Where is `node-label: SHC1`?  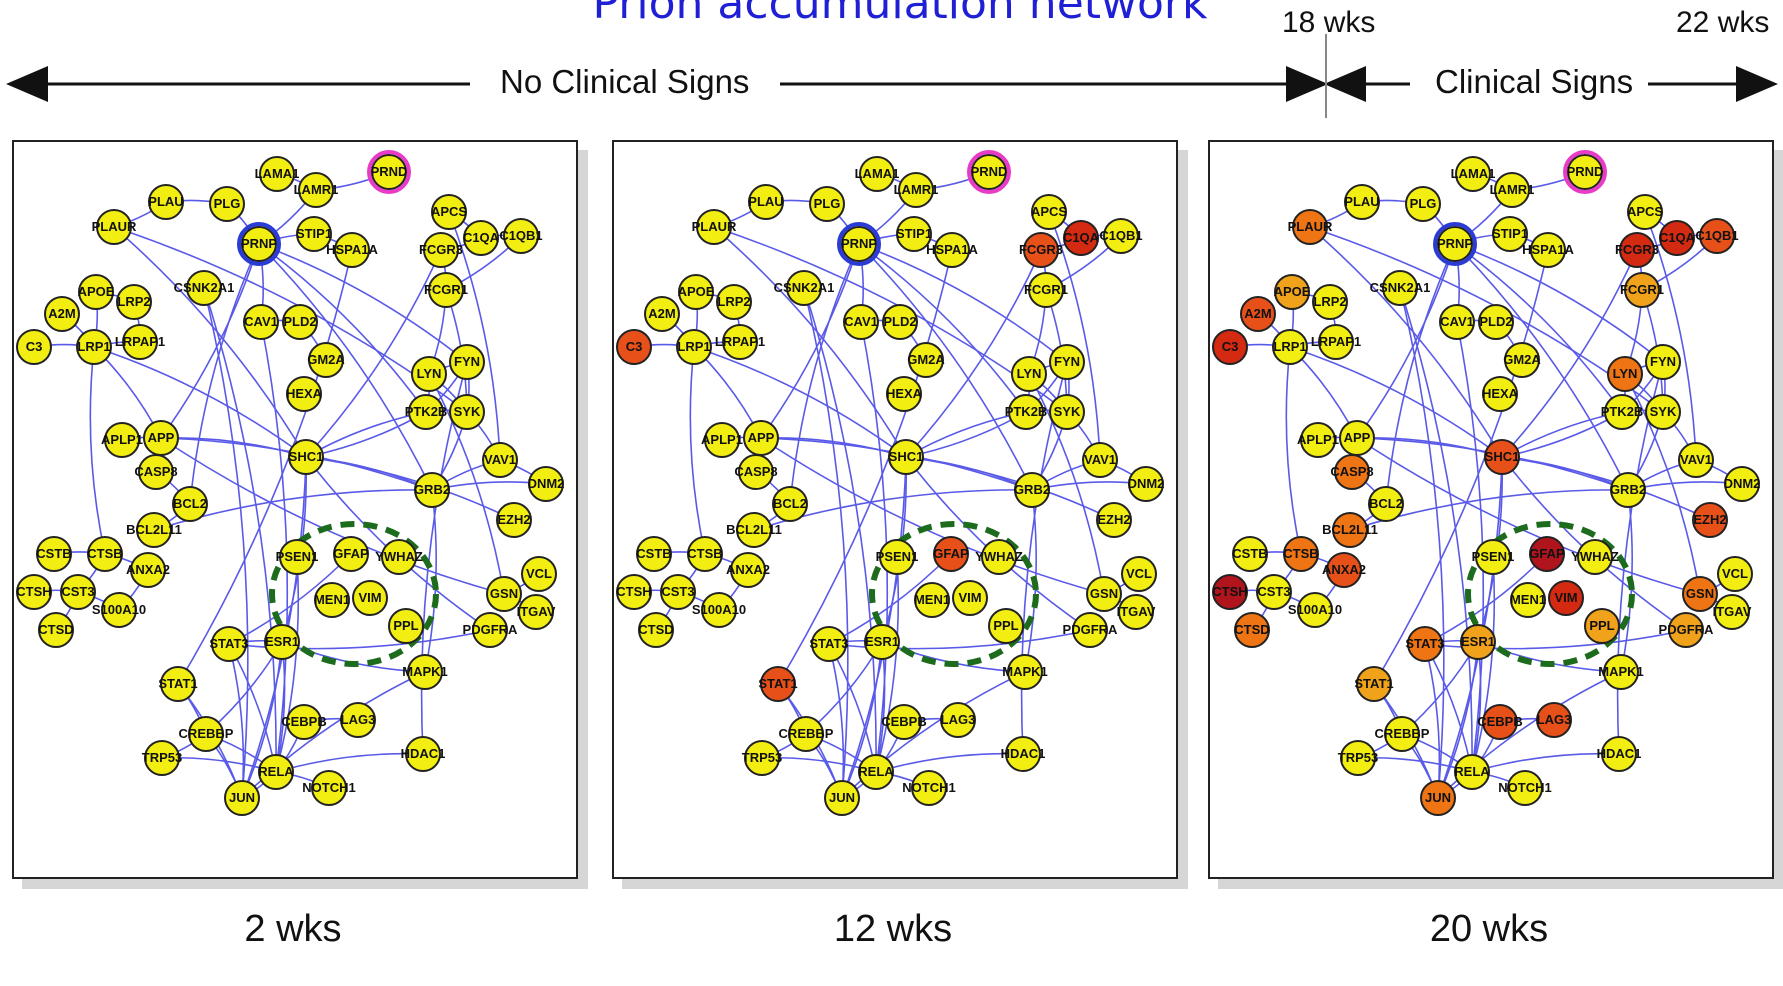
node-label: SHC1 is located at coordinates (906, 456).